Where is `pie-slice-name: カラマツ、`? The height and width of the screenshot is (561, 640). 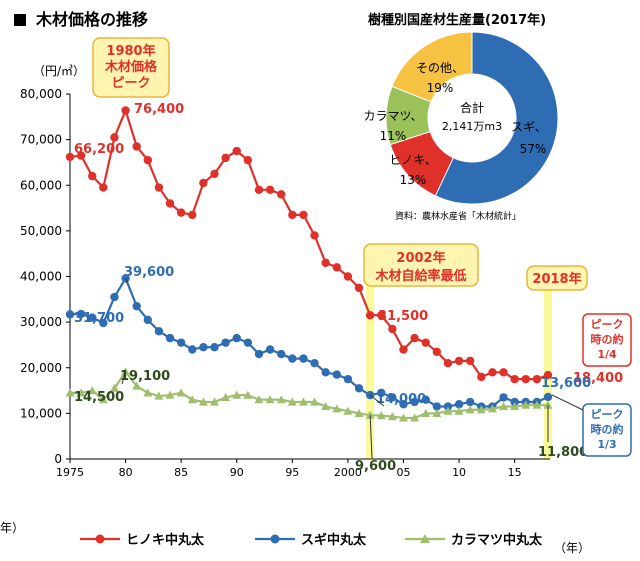 pie-slice-name: カラマツ、 is located at coordinates (392, 116).